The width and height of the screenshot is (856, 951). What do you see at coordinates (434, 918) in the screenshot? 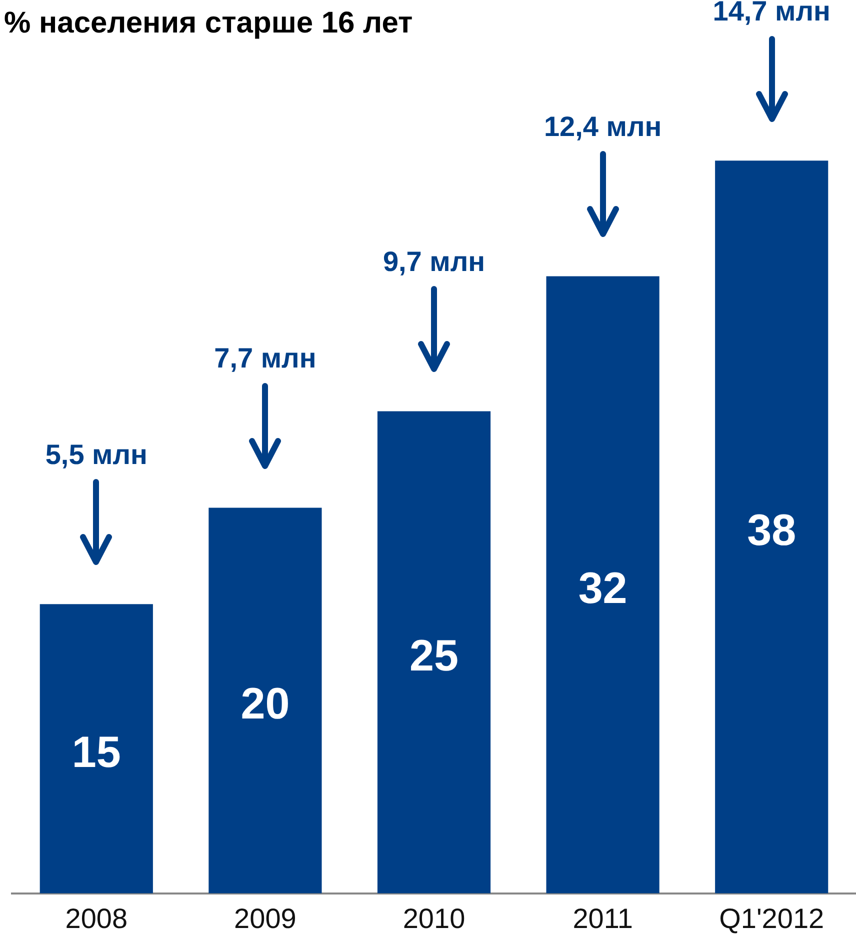
I see `x-tick-label: 2010` at bounding box center [434, 918].